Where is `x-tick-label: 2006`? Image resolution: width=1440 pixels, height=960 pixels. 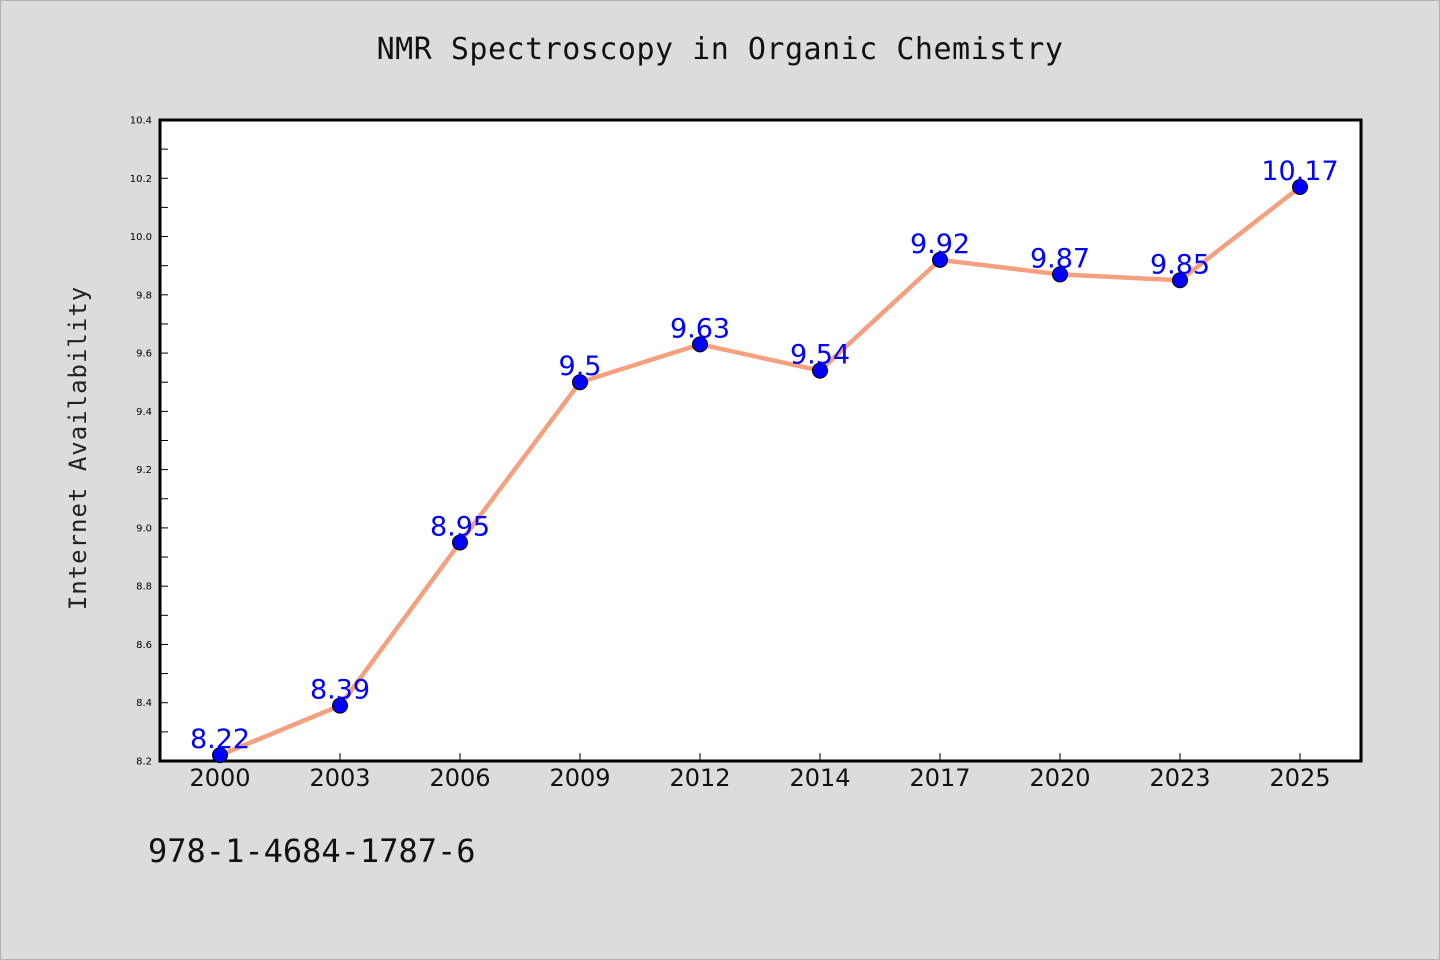 x-tick-label: 2006 is located at coordinates (459, 778).